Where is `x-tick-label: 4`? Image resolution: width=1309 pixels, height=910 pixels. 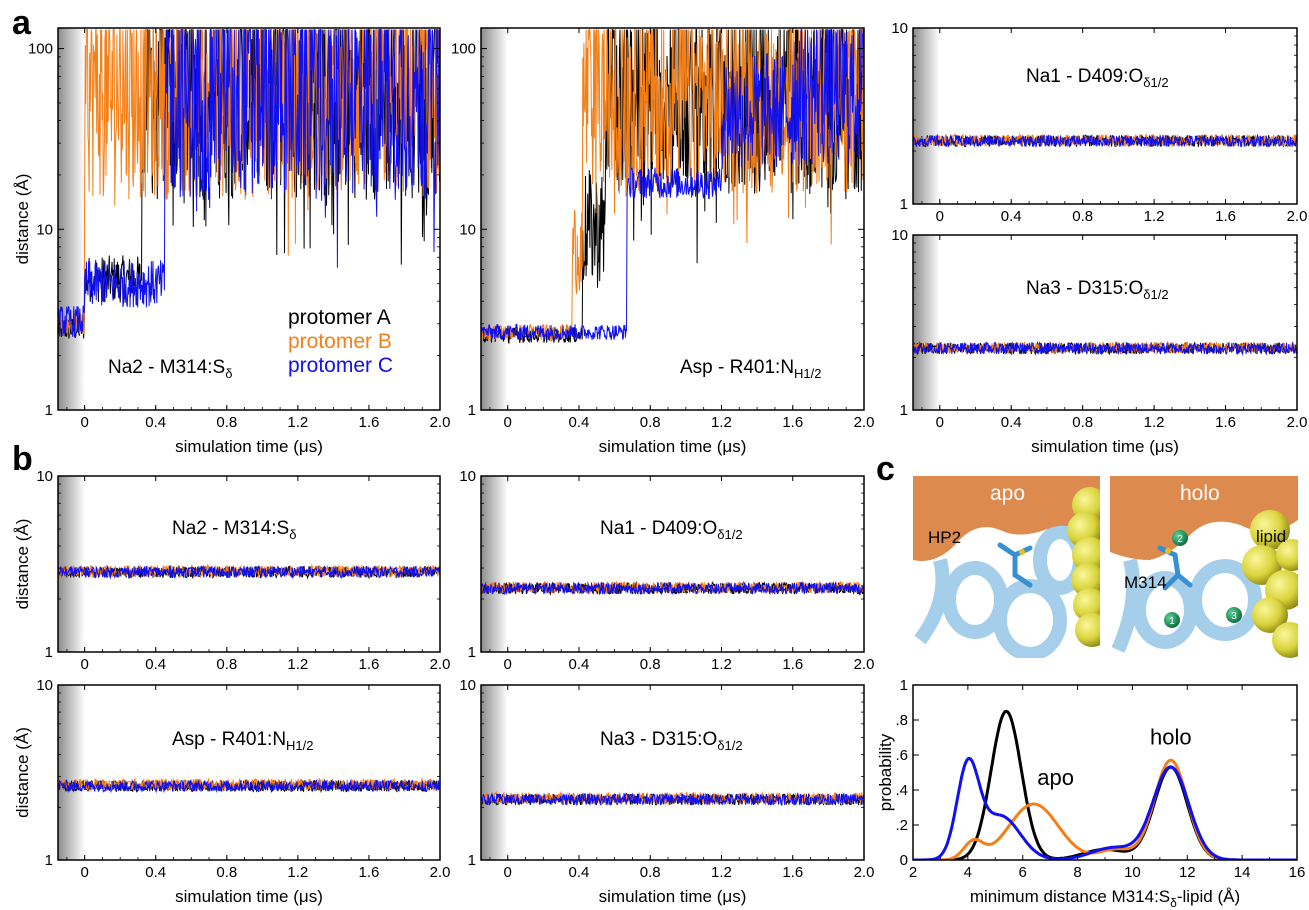 x-tick-label: 4 is located at coordinates (968, 872).